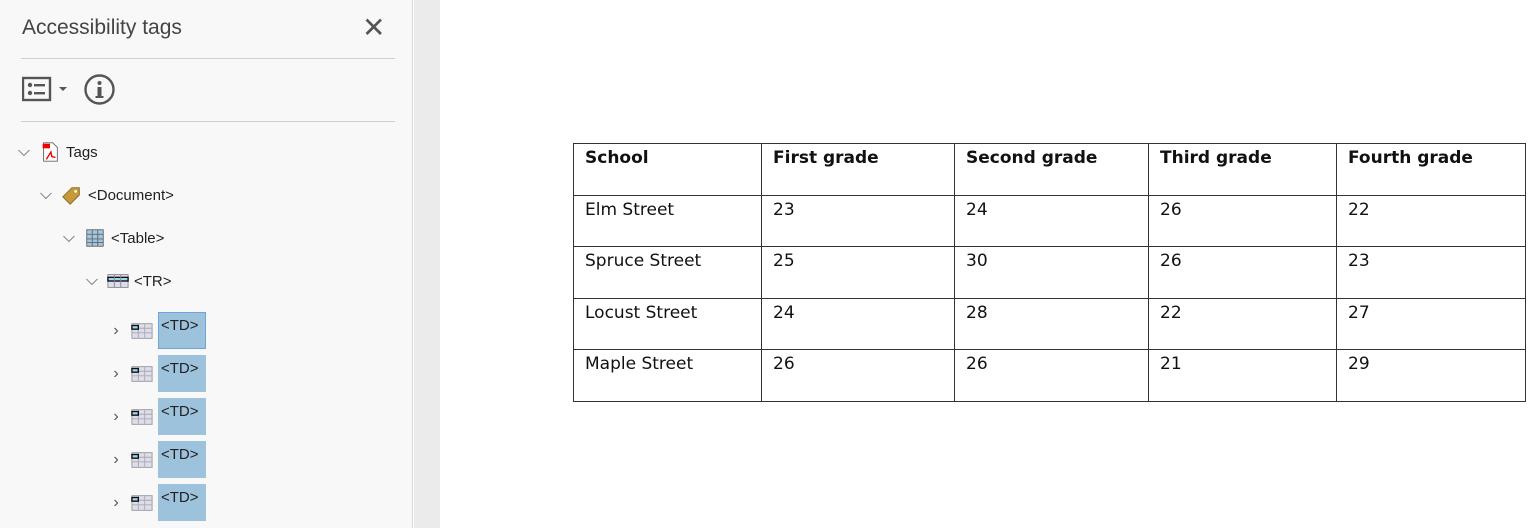 The width and height of the screenshot is (1540, 528). I want to click on table-row: Elm Street 23 24 26 22, so click(1049, 221).